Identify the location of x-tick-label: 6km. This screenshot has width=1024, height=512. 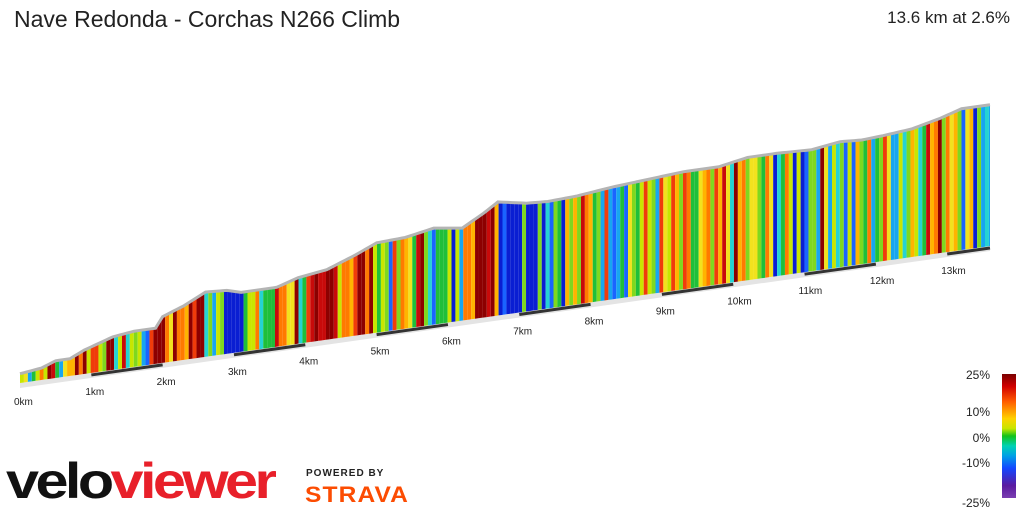
(451, 342).